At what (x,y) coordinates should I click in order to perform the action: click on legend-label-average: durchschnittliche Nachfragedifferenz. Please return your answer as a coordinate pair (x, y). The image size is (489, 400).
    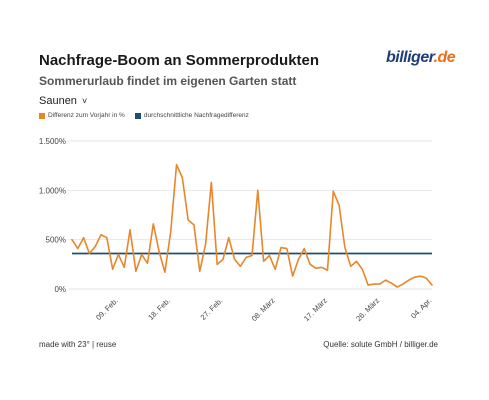
    Looking at the image, I should click on (196, 115).